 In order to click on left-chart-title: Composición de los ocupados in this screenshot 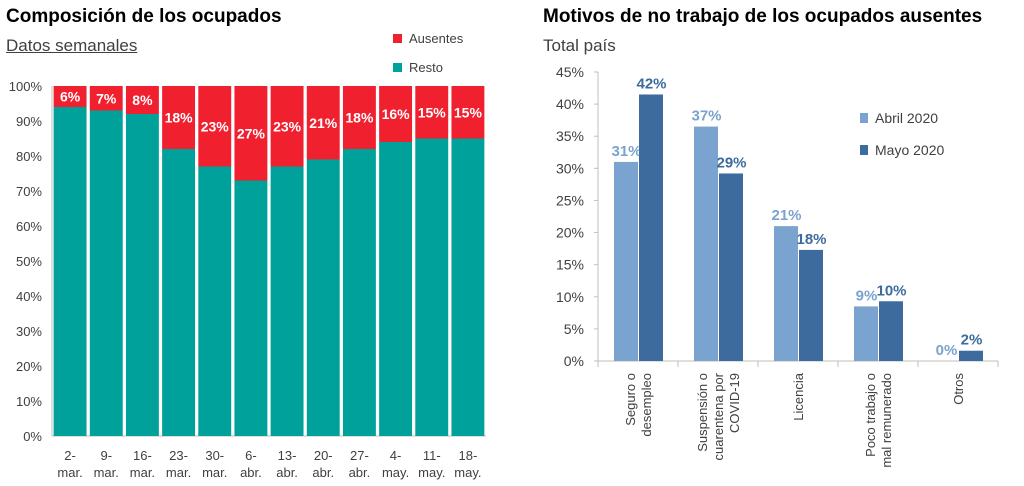, I will do `click(144, 16)`.